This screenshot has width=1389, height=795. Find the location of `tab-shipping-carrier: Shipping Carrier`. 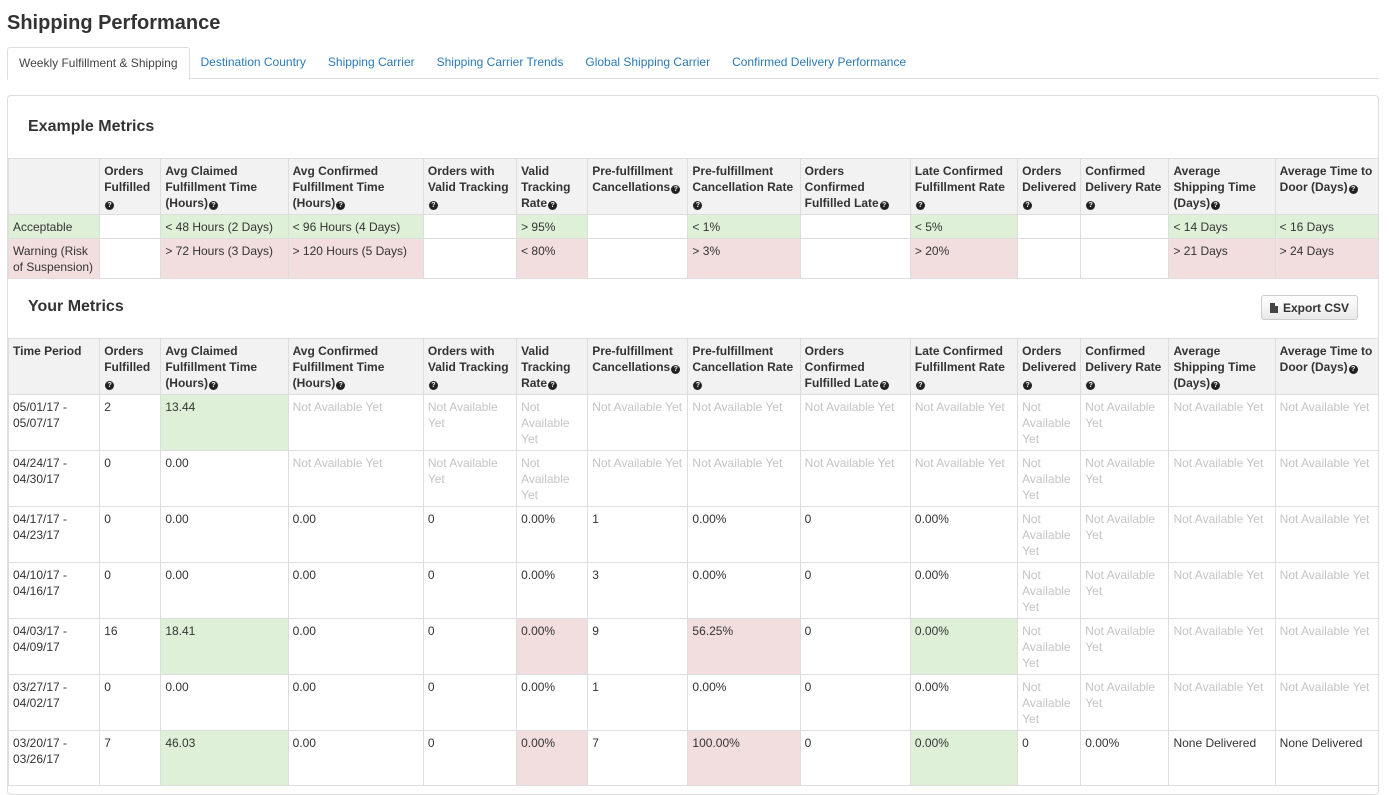

tab-shipping-carrier: Shipping Carrier is located at coordinates (371, 62).